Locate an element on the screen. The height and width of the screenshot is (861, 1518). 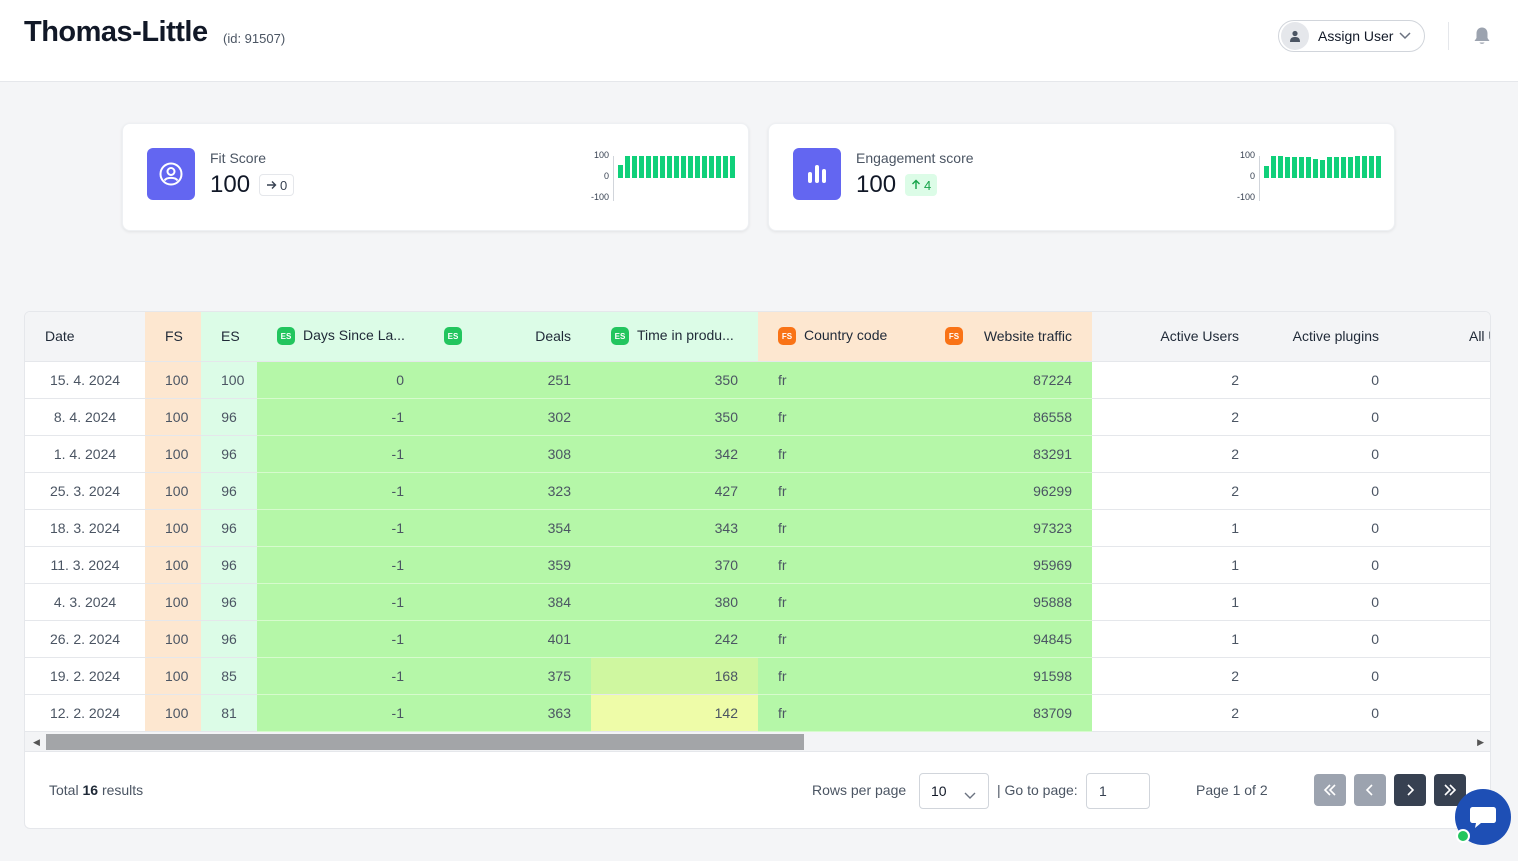
total-results: Total 16 results is located at coordinates (96, 790).